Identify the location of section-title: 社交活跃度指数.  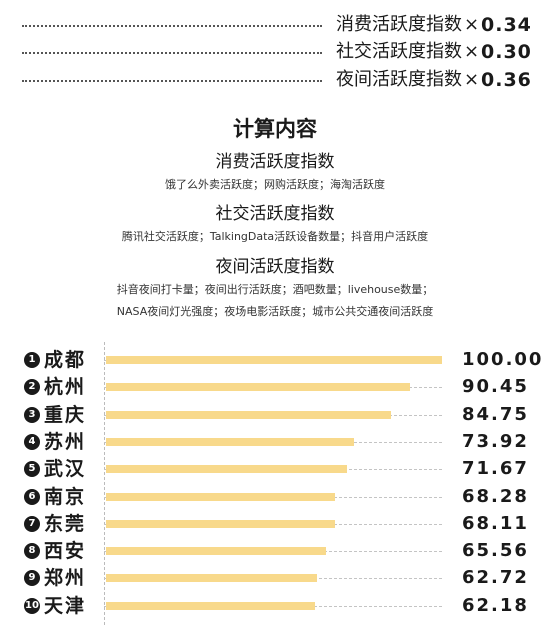
(275, 214).